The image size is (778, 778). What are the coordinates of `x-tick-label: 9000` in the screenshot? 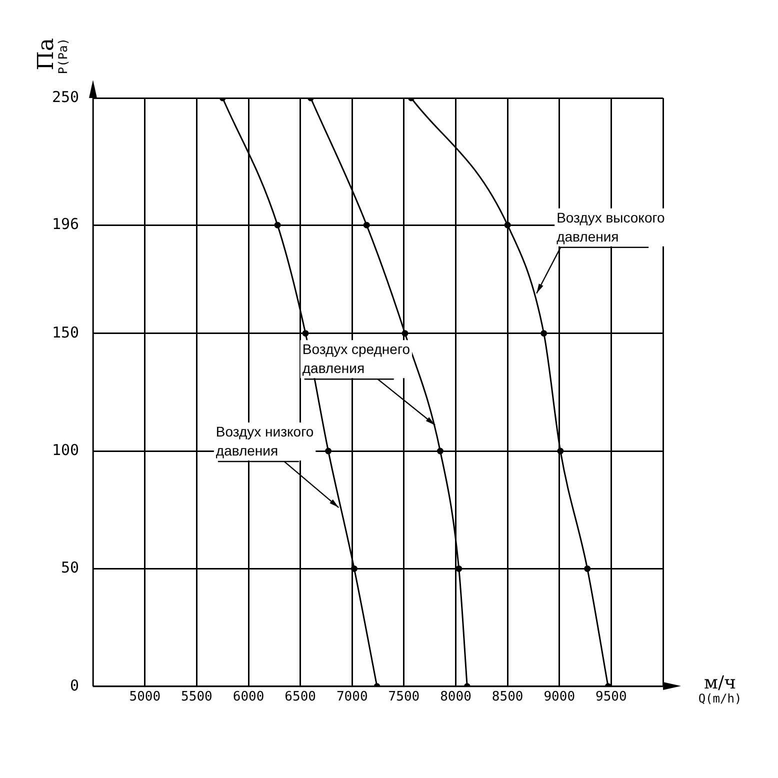 It's located at (560, 697).